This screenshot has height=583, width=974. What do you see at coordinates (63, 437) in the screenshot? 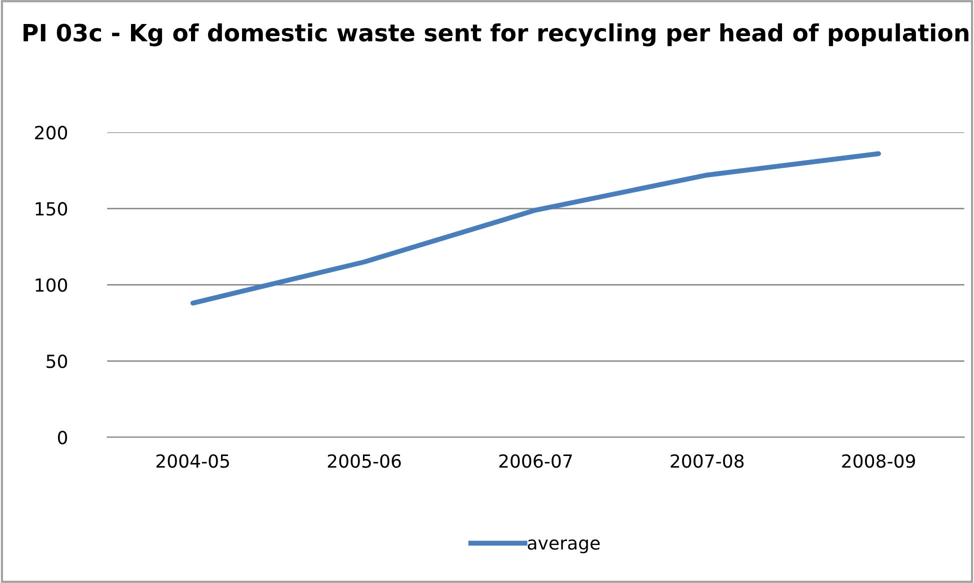
I see `y-tick-label: 0` at bounding box center [63, 437].